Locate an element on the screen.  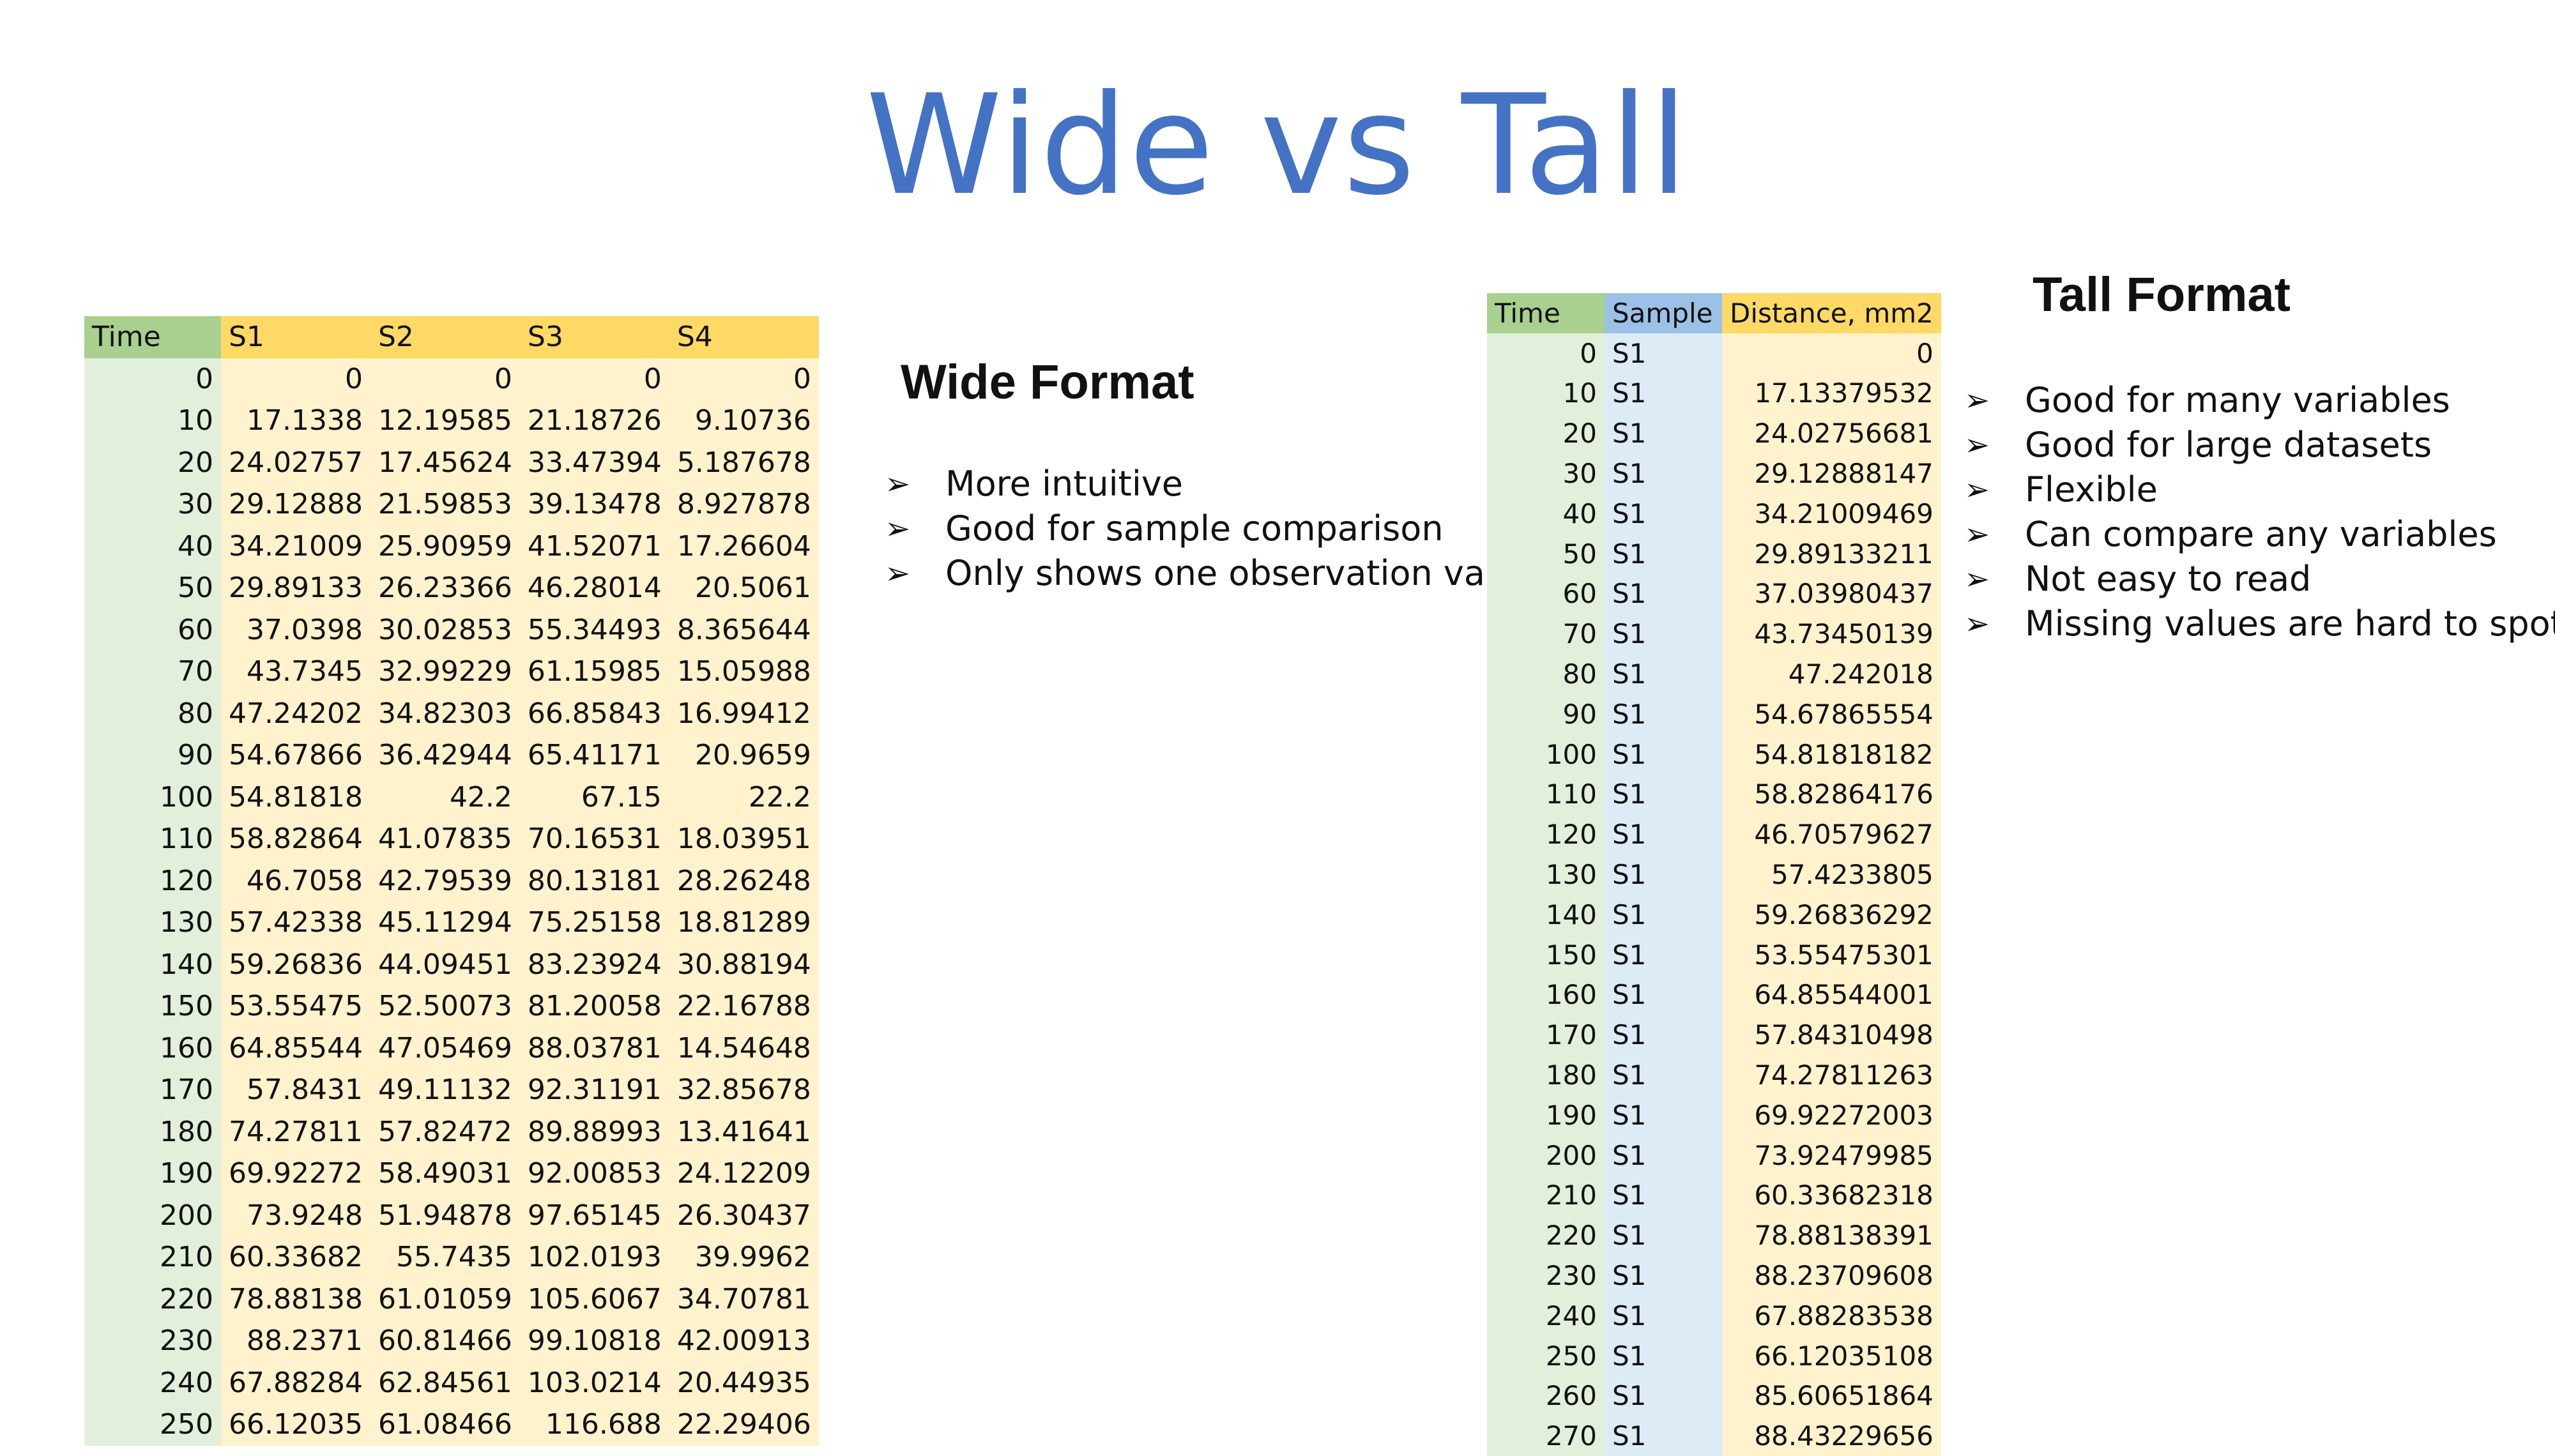
value-cell: 26.23366 is located at coordinates (445, 588).